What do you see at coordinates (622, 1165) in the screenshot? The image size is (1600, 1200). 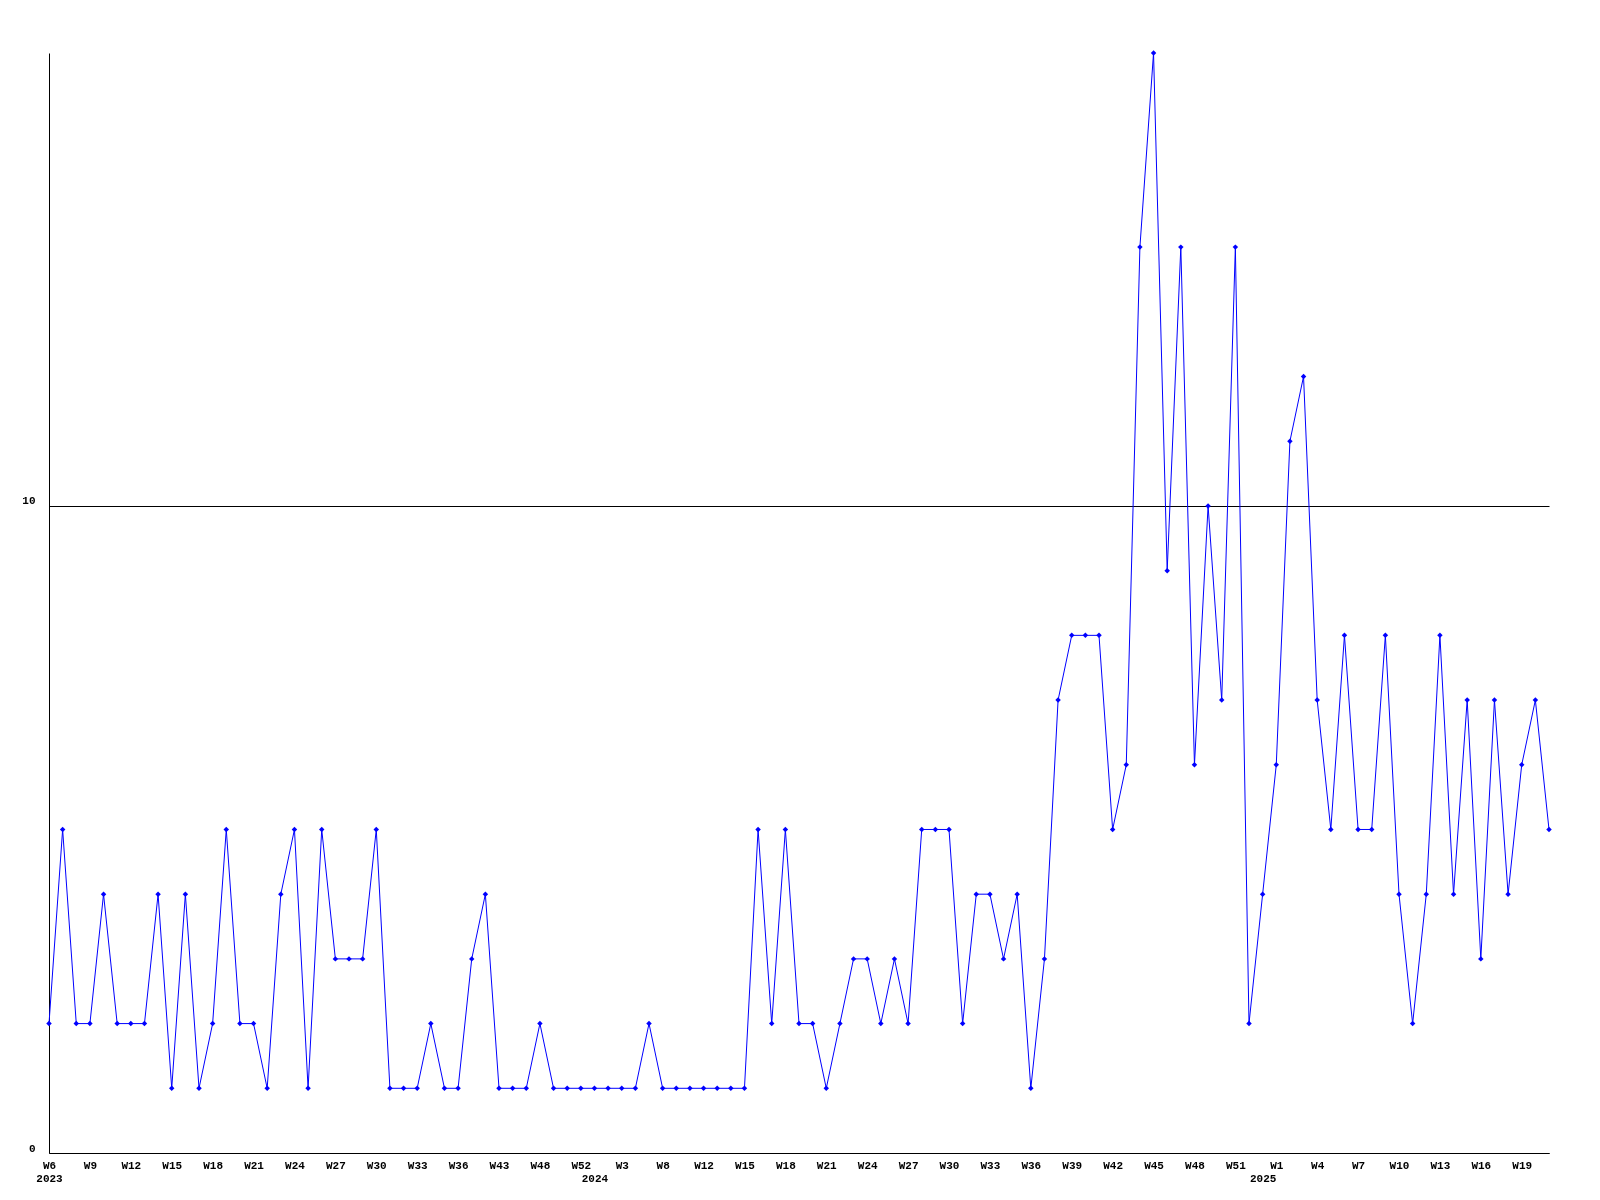 I see `x-tick-label: W3` at bounding box center [622, 1165].